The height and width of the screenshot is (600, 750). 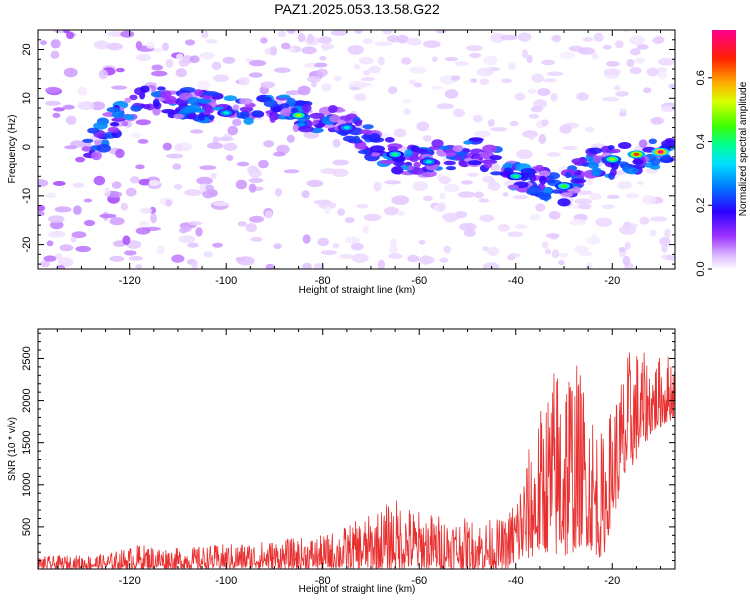 What do you see at coordinates (27, 147) in the screenshot?
I see `y-tick-label-2: 0` at bounding box center [27, 147].